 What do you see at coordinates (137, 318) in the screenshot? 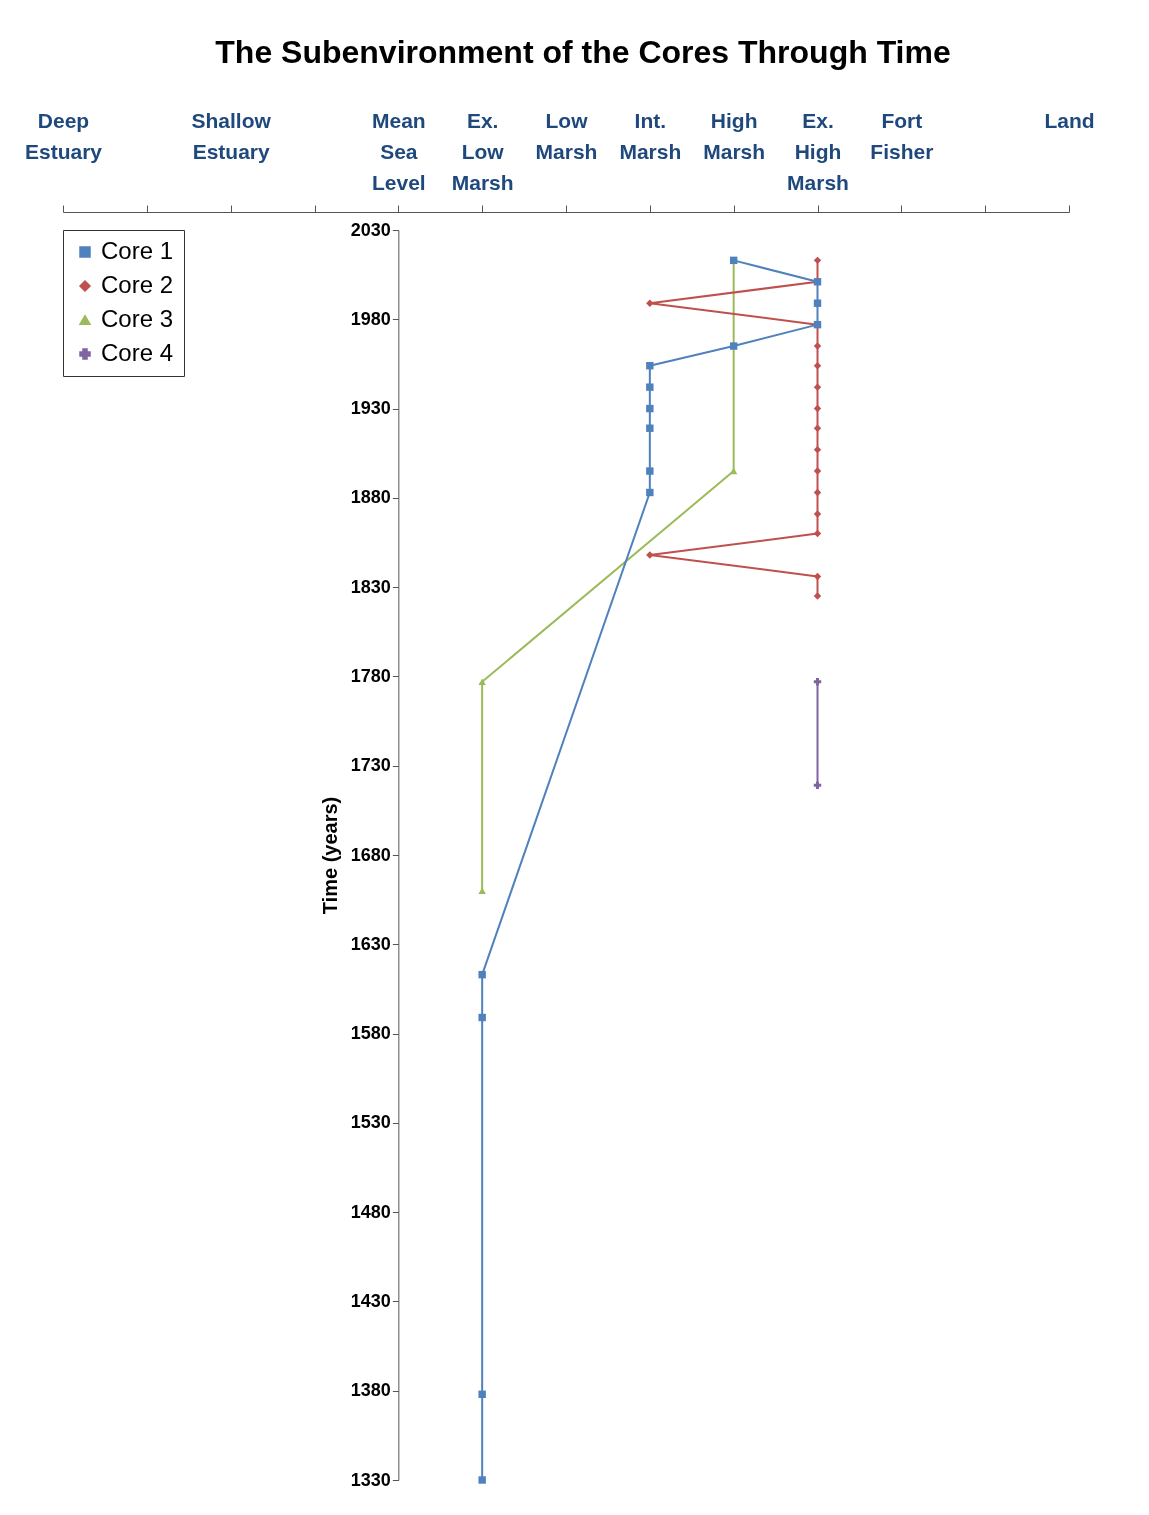
I see `legend-label: Core 3` at bounding box center [137, 318].